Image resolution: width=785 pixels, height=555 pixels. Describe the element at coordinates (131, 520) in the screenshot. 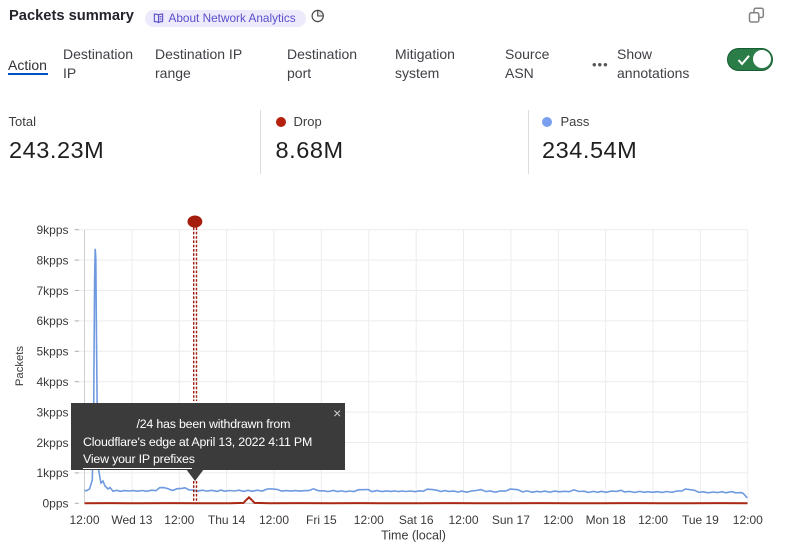

I see `svg-text: Wed 13` at that location.